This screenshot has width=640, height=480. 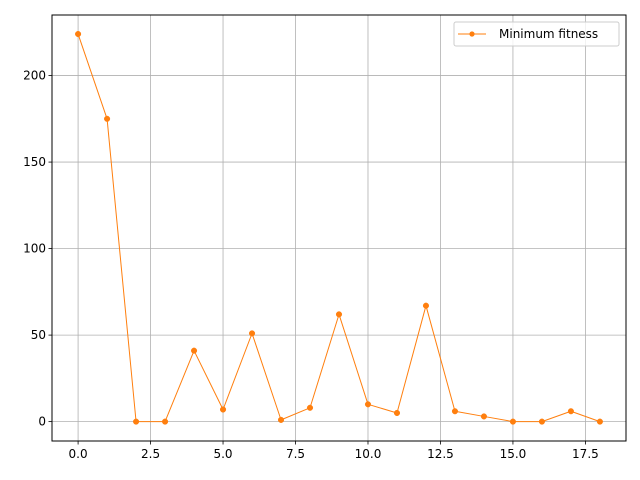 I want to click on x-tick-label: 2.5, so click(x=150, y=454).